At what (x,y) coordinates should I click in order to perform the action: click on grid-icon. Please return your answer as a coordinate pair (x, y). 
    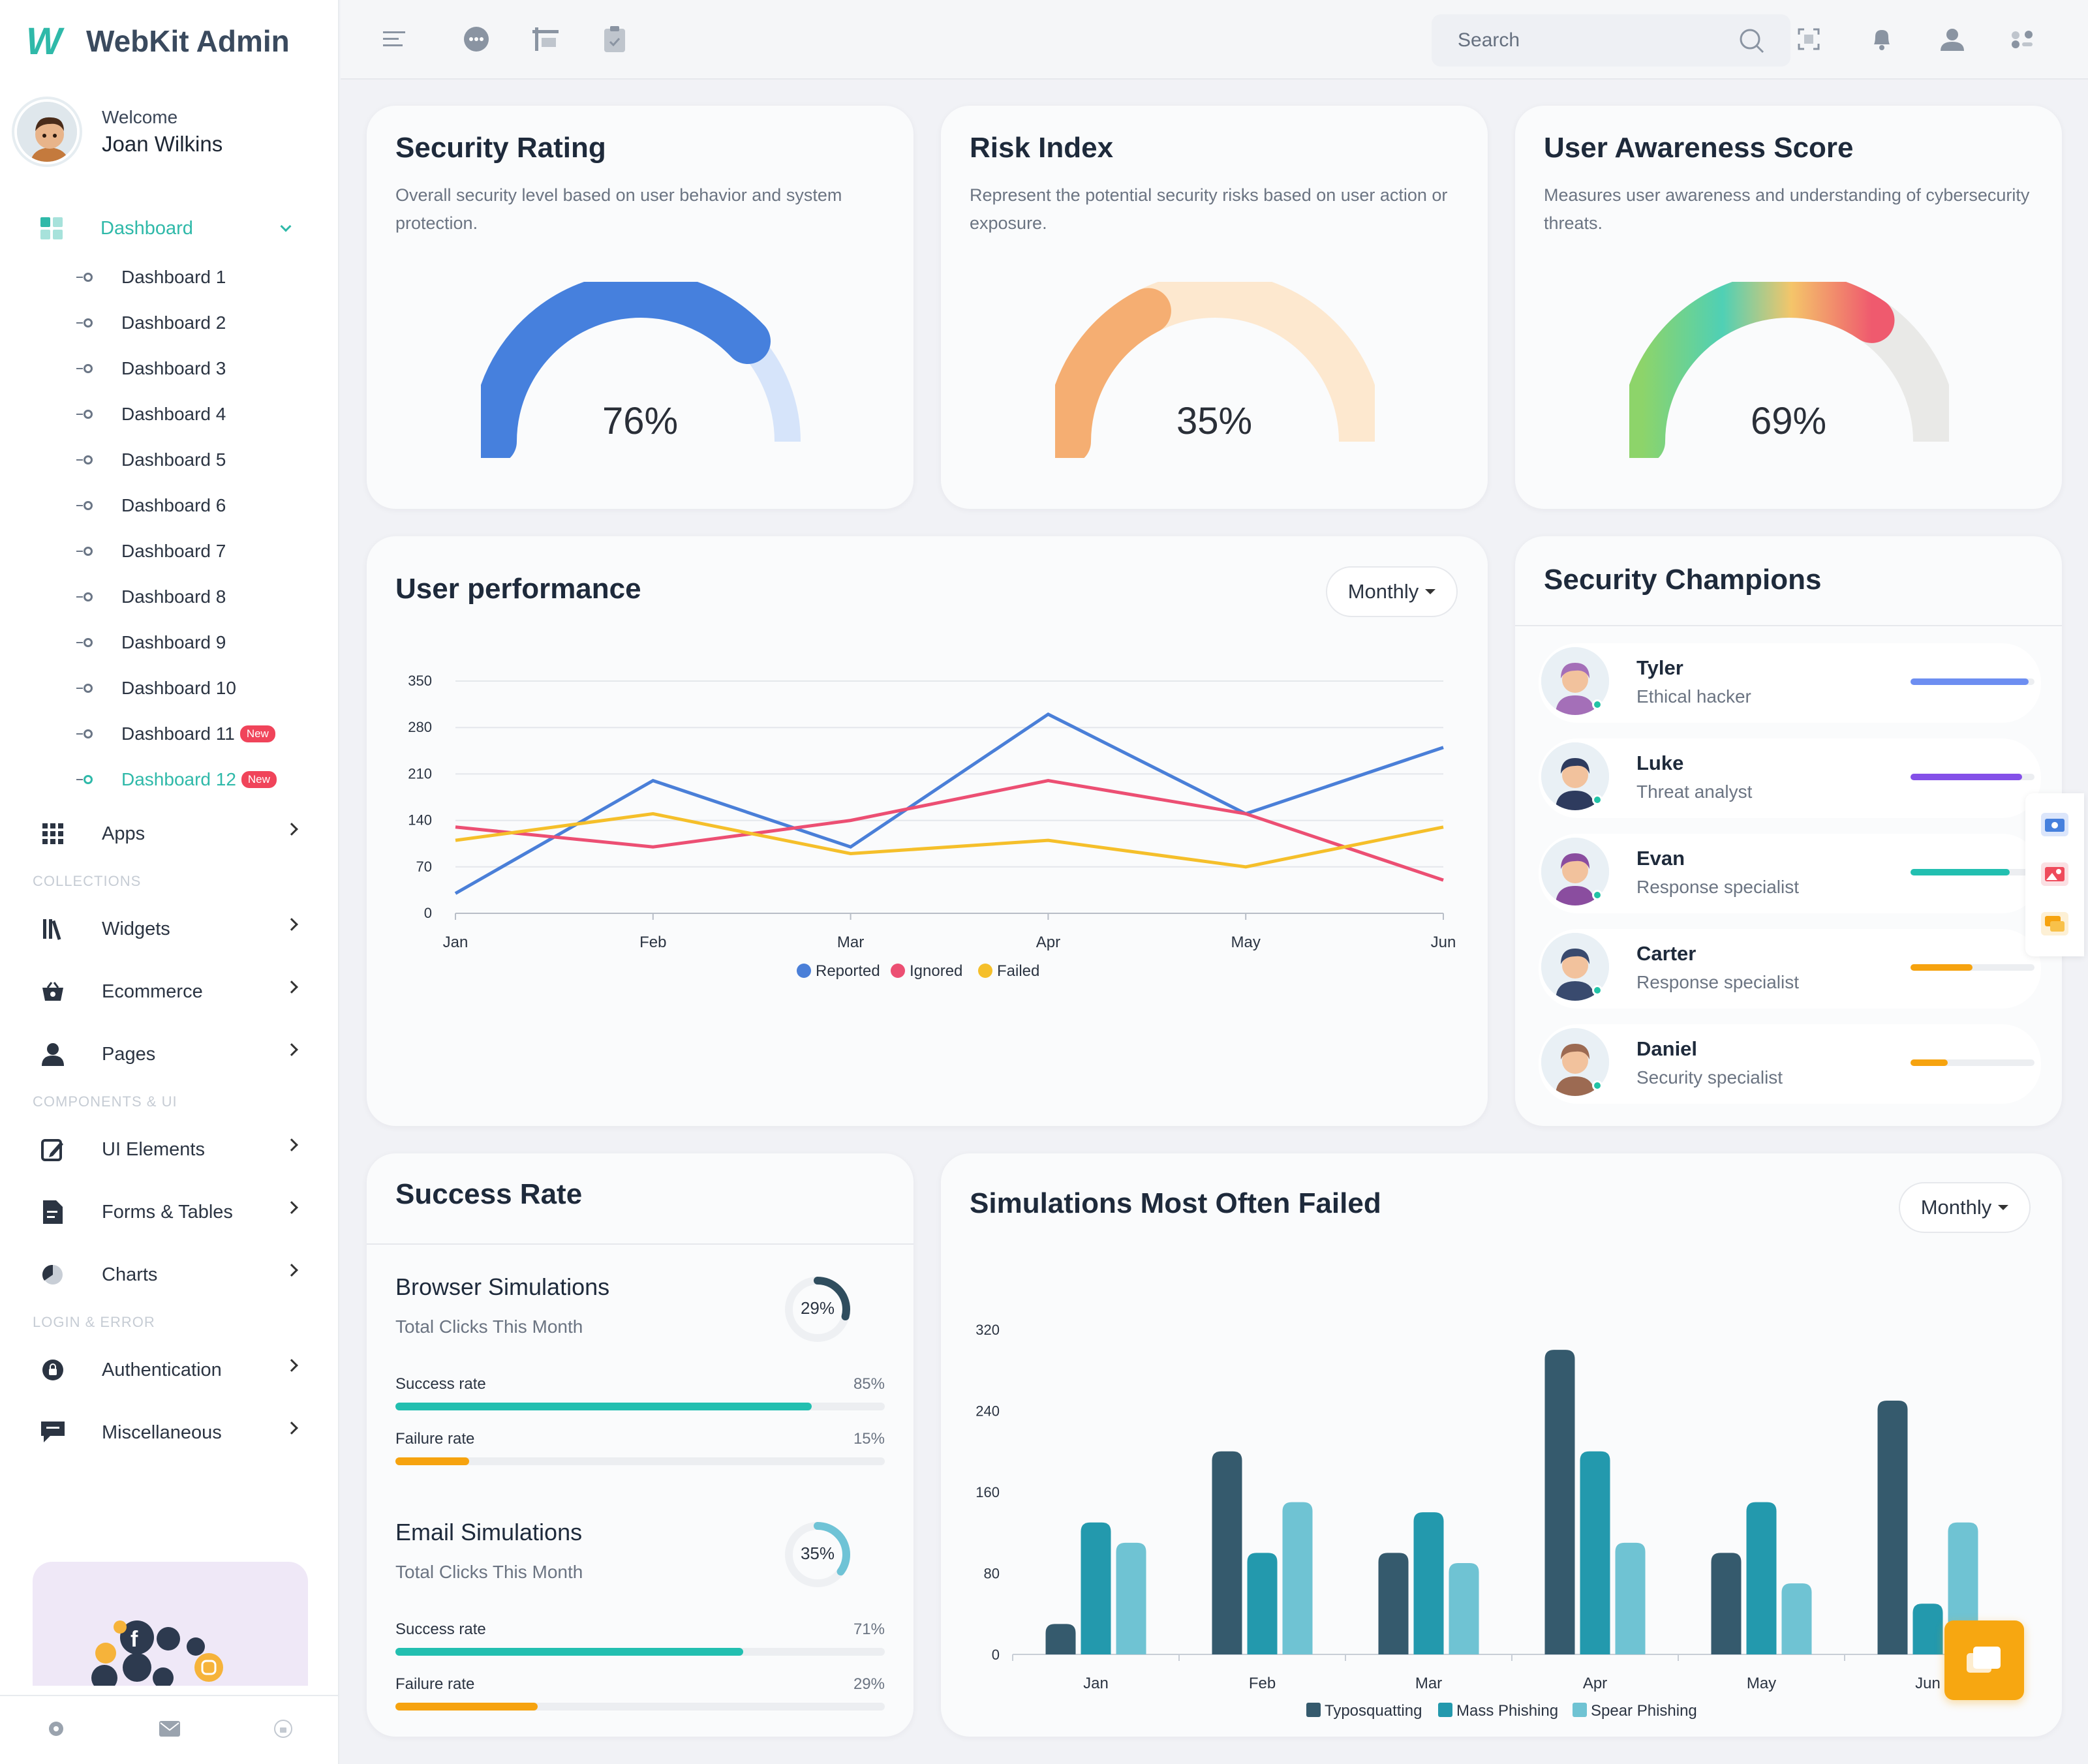
    Looking at the image, I should click on (52, 833).